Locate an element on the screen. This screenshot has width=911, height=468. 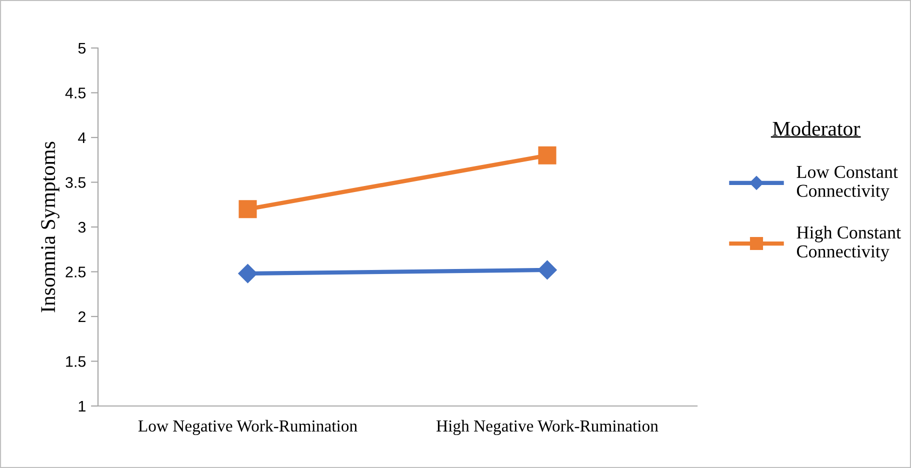
y-tick-label: 5 is located at coordinates (82, 48).